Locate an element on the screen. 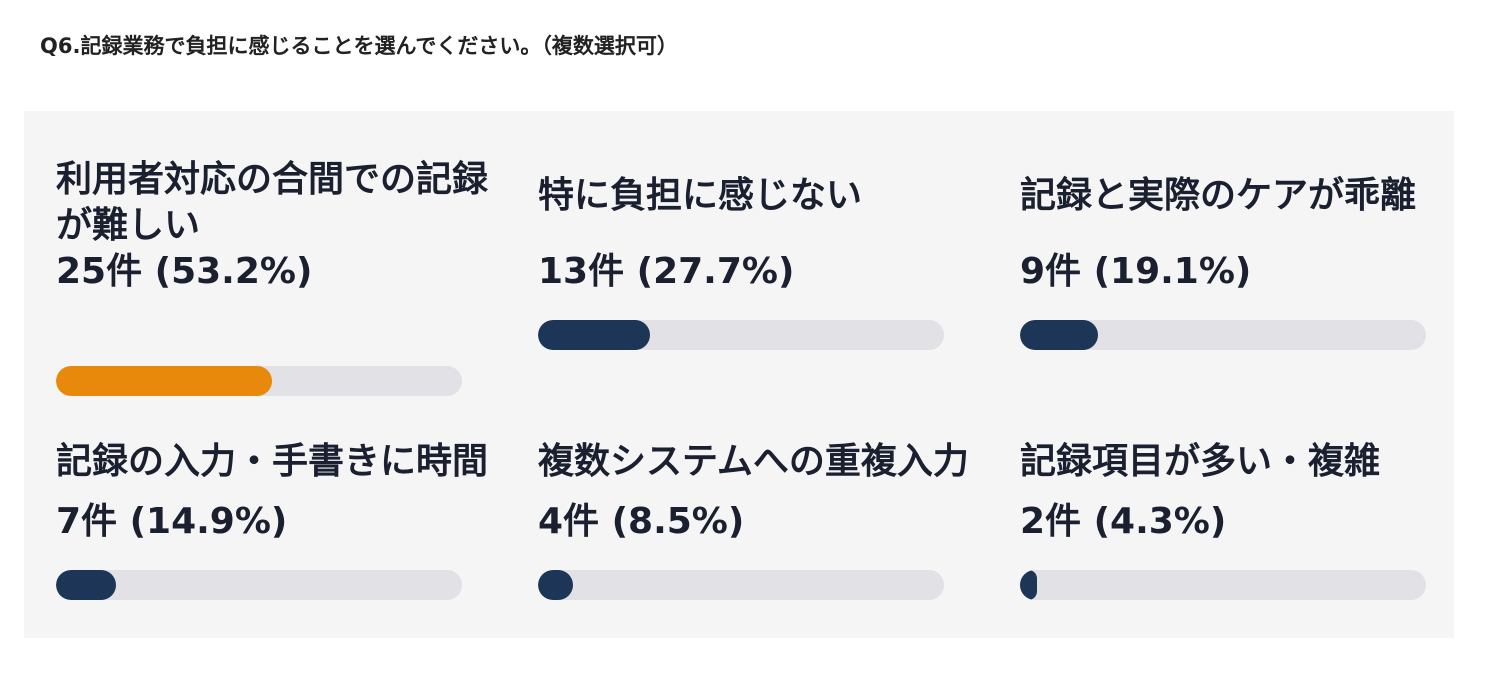 The width and height of the screenshot is (1488, 686). category-label: 記録項目が多い・複雑 is located at coordinates (1200, 461).